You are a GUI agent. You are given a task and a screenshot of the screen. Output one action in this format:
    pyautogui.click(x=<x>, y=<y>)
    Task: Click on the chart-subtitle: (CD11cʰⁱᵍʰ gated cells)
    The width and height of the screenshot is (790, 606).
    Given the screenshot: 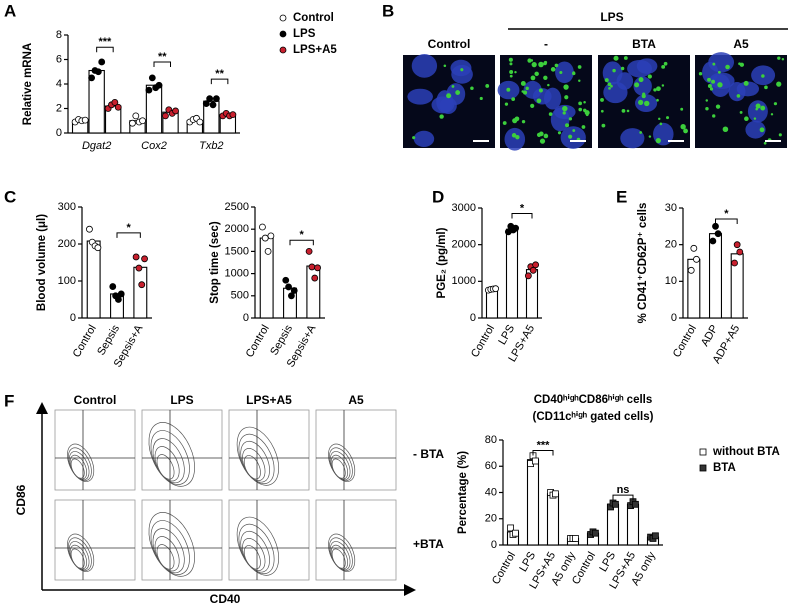 What is the action you would take?
    pyautogui.click(x=593, y=417)
    